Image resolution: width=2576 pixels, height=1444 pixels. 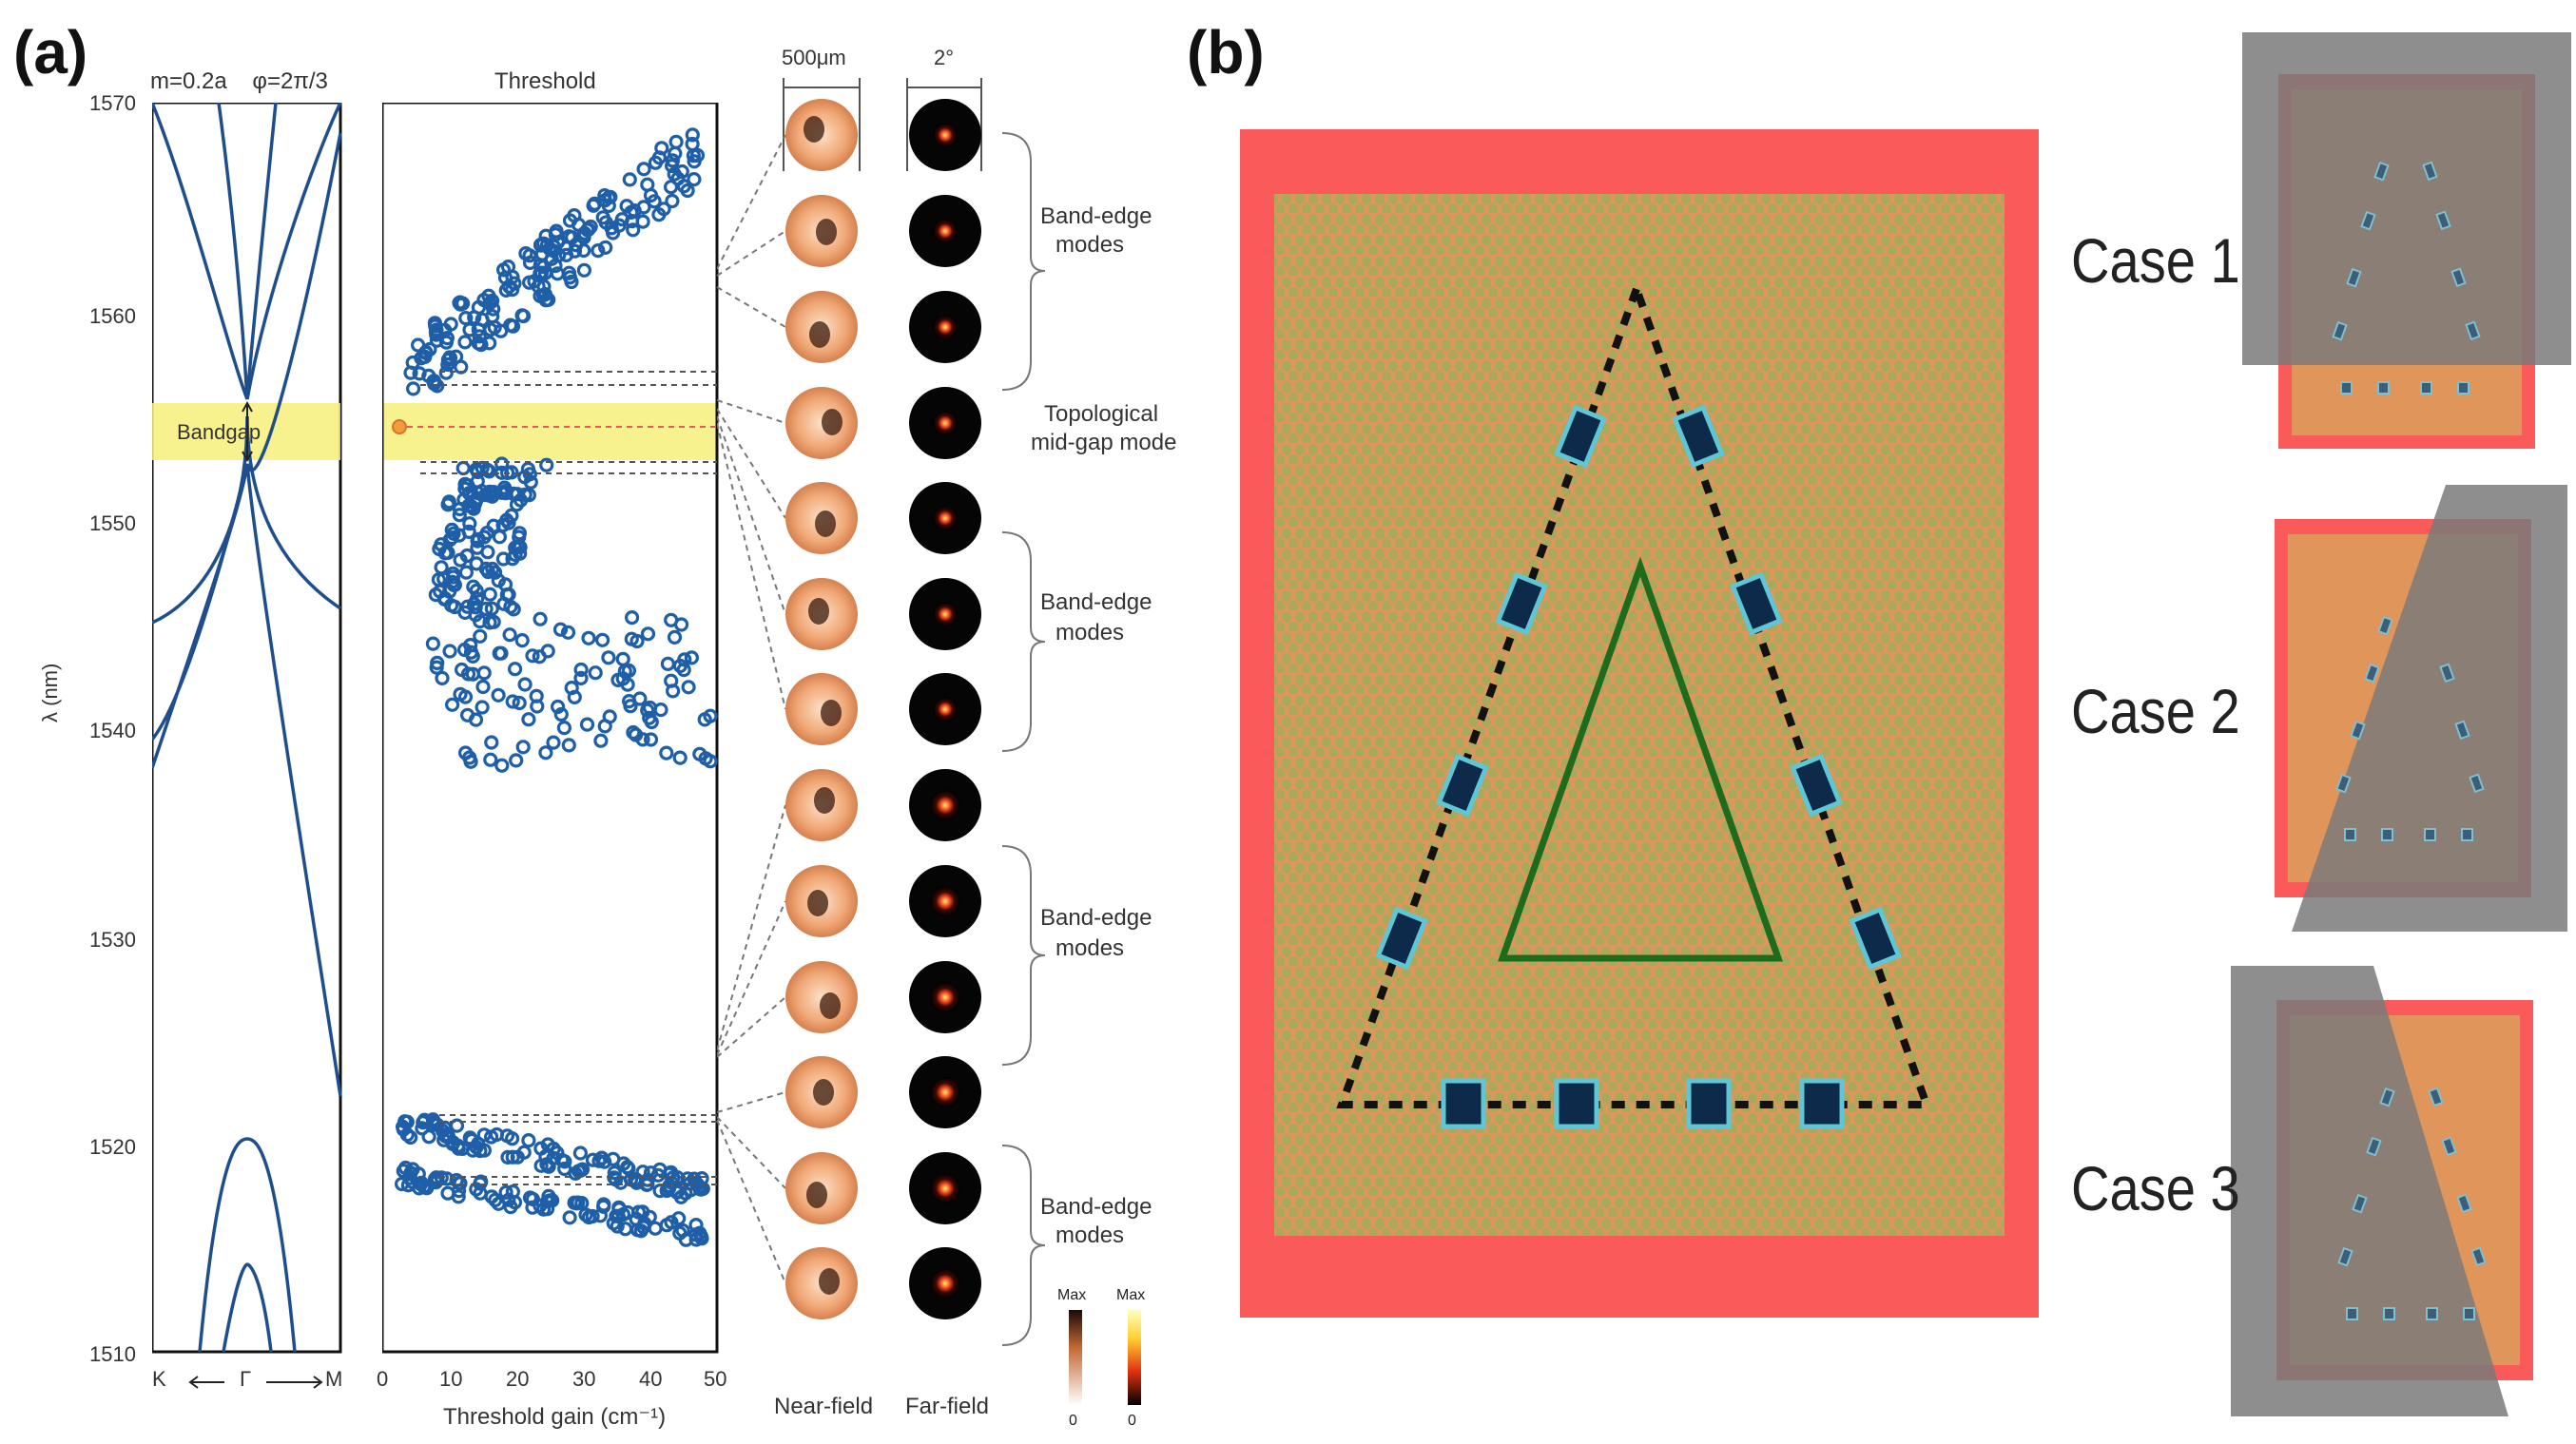 I want to click on threshold-scatter-plot, so click(x=550, y=728).